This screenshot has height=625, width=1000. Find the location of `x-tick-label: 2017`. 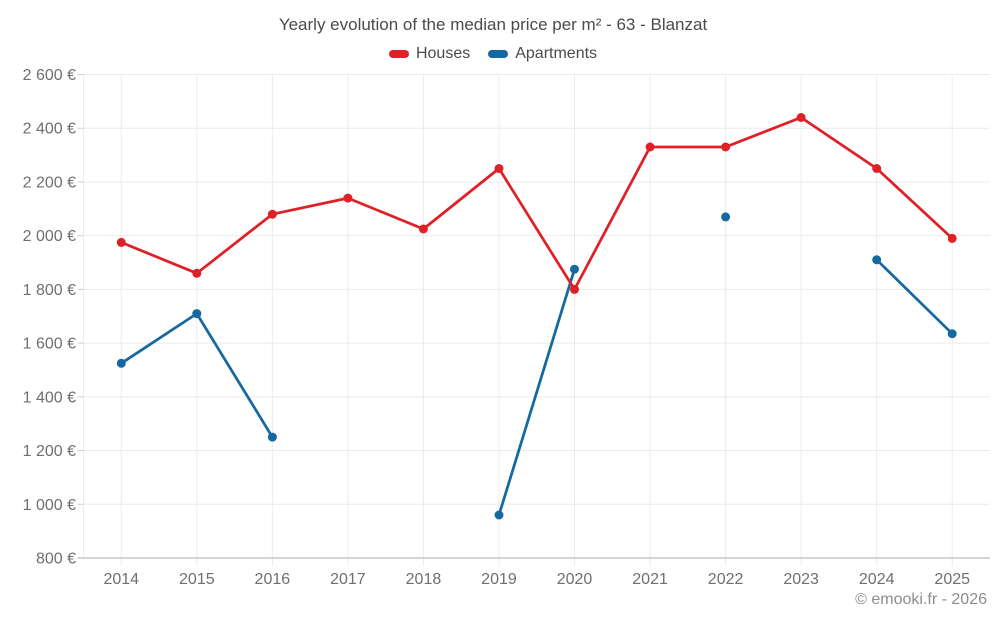

x-tick-label: 2017 is located at coordinates (348, 579).